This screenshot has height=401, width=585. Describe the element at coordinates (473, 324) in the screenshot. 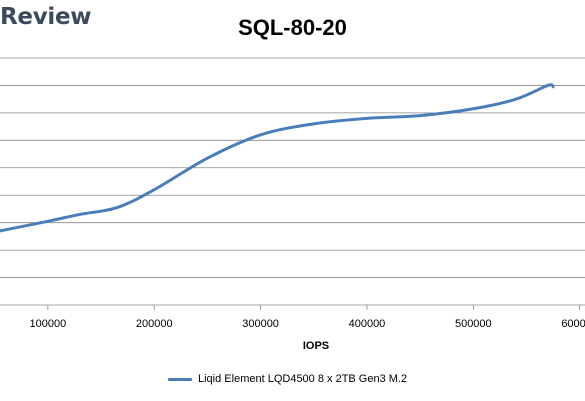

I see `x-tick-label: 500000` at that location.